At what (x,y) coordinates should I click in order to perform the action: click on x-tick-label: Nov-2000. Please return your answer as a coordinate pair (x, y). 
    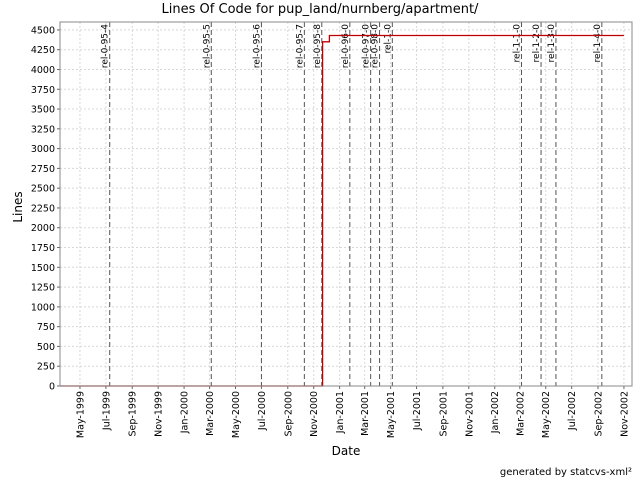
    Looking at the image, I should click on (314, 414).